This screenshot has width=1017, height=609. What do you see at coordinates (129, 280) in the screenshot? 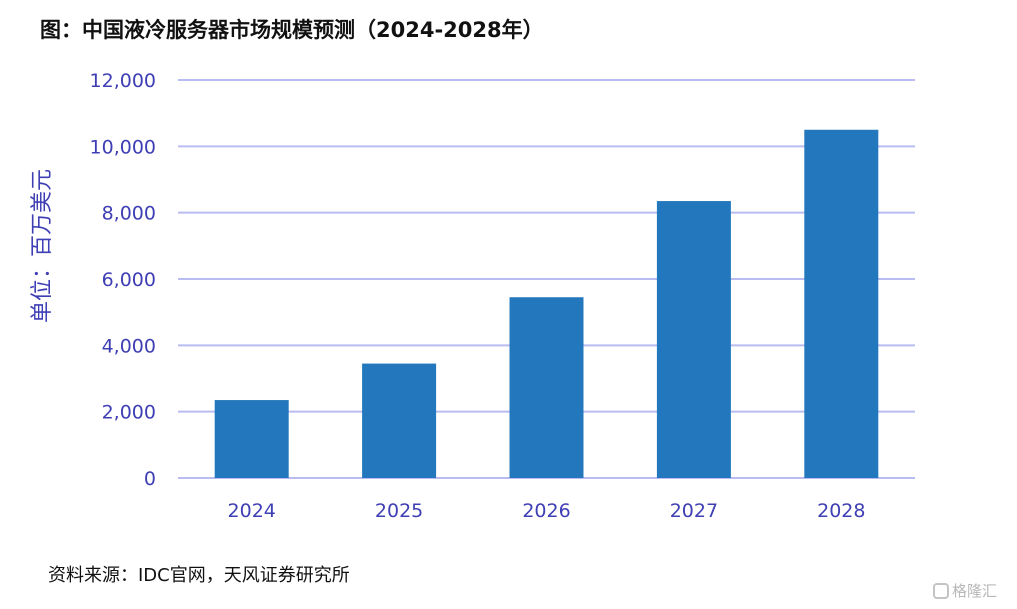
I see `y-tick-label: 6,000` at bounding box center [129, 280].